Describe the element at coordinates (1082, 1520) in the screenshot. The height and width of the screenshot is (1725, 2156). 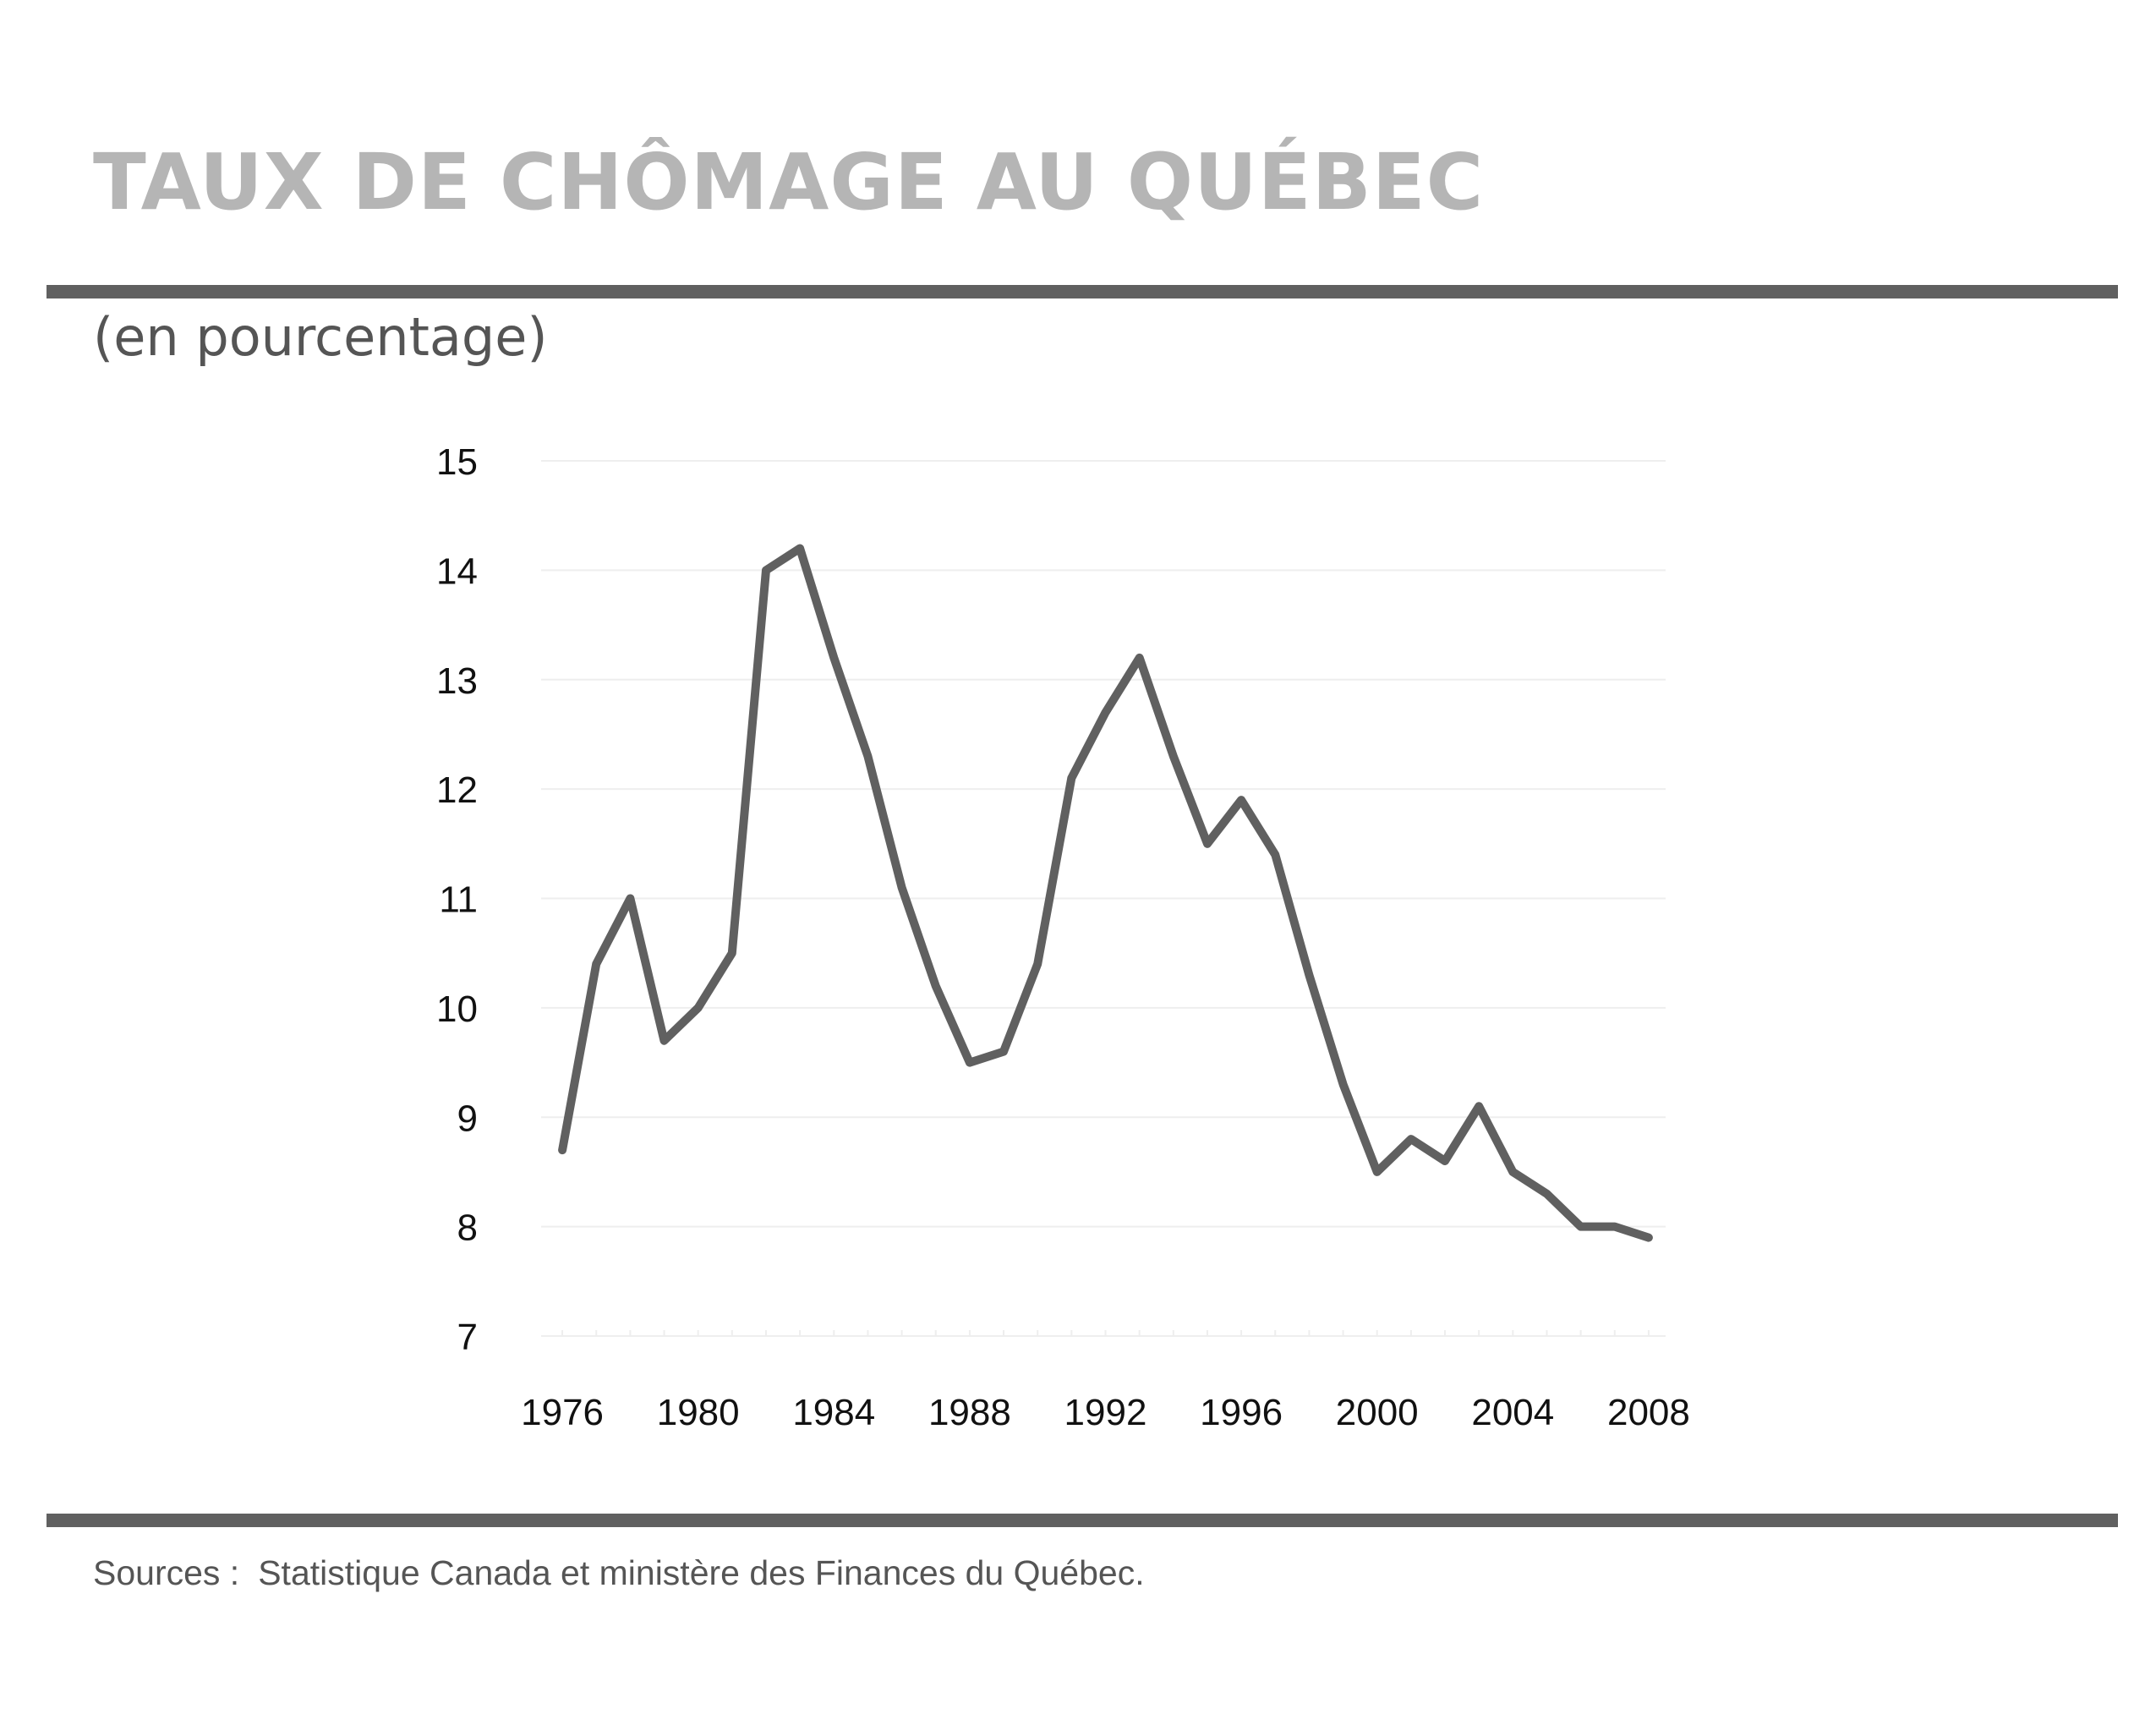
I see `bottom-divider` at that location.